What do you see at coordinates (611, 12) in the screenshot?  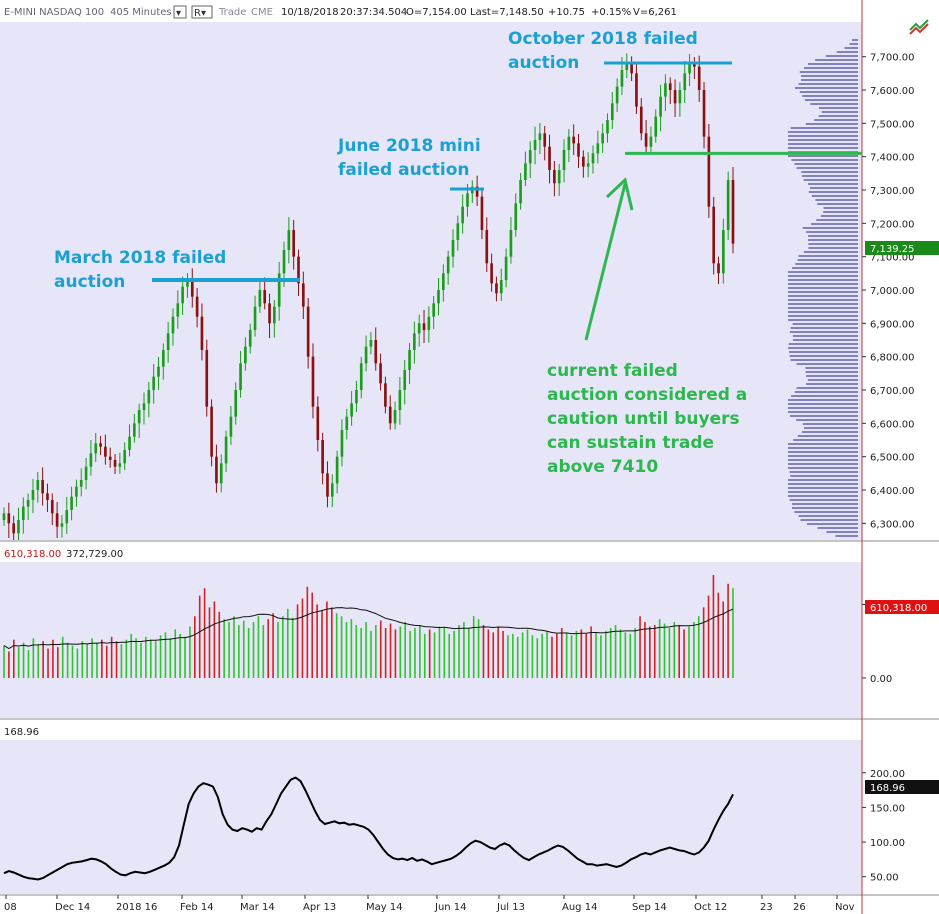 I see `pct-label: +0.15%` at bounding box center [611, 12].